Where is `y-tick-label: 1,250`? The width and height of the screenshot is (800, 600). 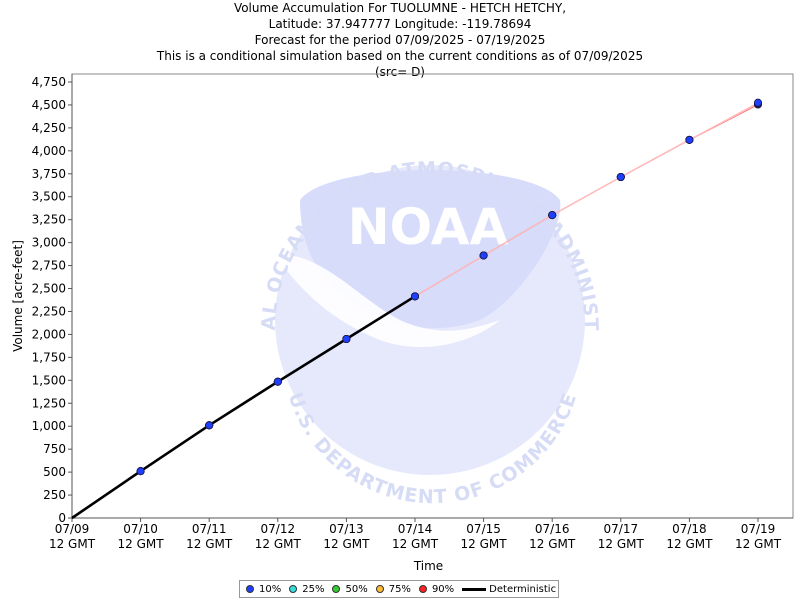 y-tick-label: 1,250 is located at coordinates (49, 403).